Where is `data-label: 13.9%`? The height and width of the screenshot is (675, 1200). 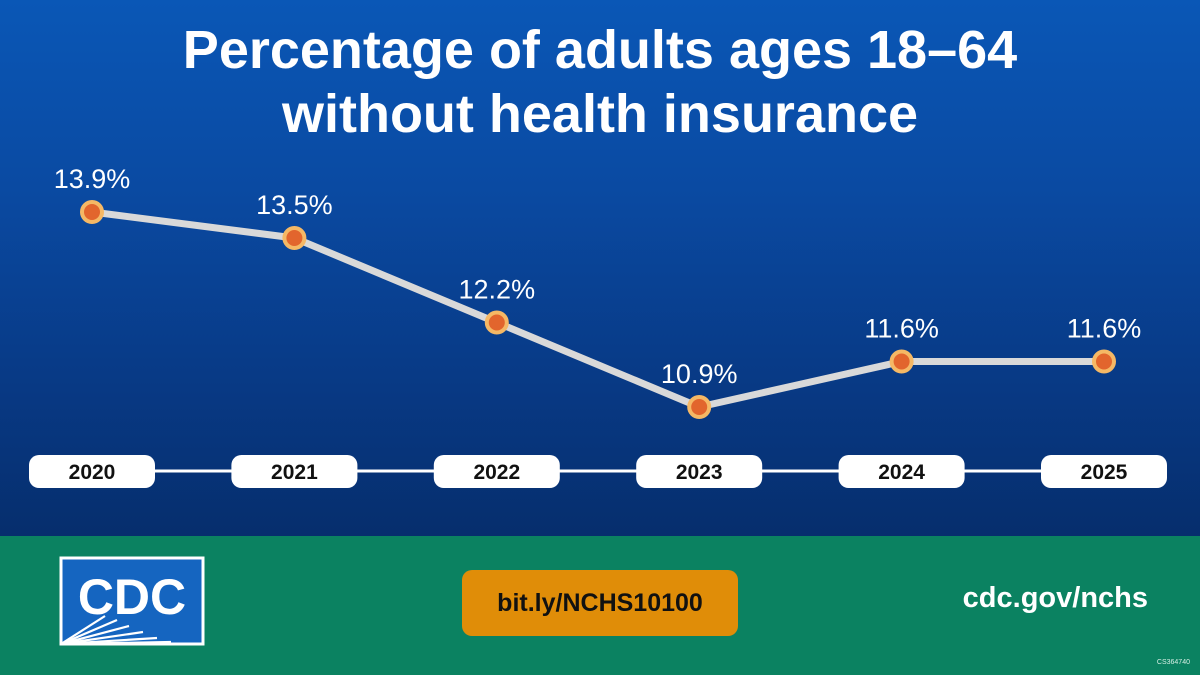
data-label: 13.9% is located at coordinates (92, 179).